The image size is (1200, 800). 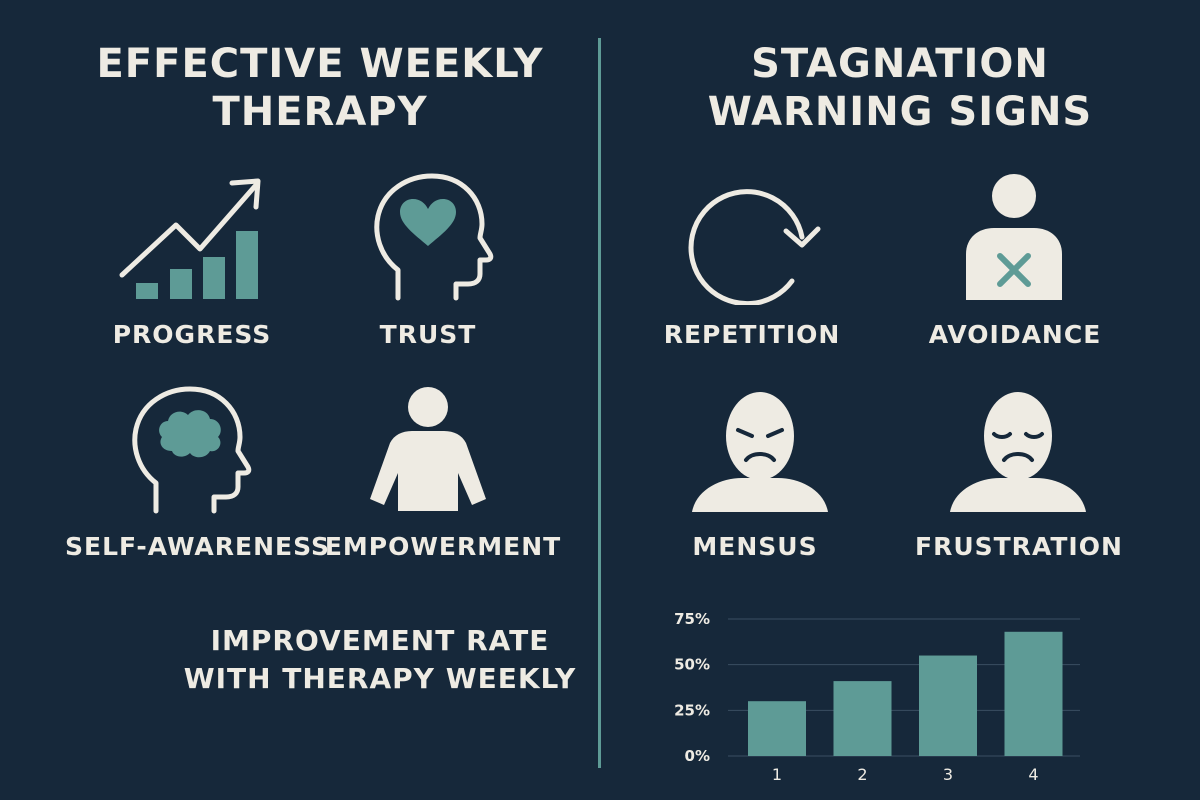 I want to click on y-tick-label: 0%, so click(x=697, y=756).